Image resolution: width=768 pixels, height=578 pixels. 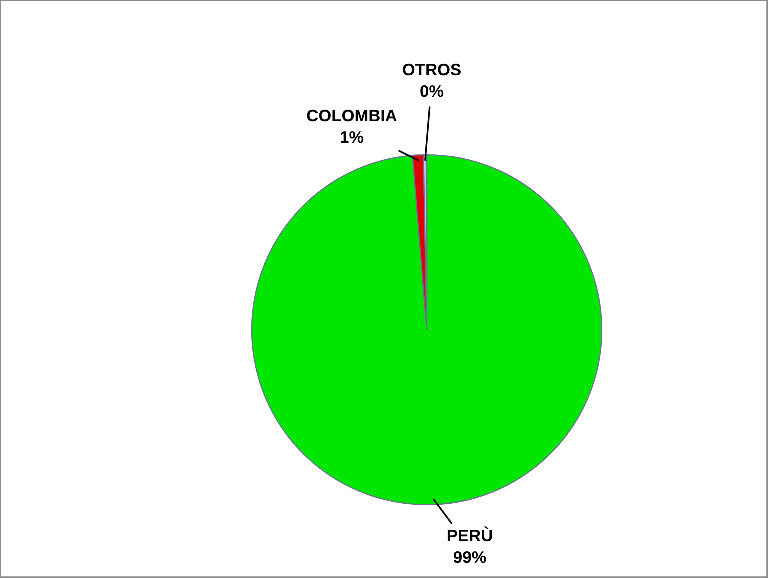 I want to click on data-label: 0%, so click(x=432, y=91).